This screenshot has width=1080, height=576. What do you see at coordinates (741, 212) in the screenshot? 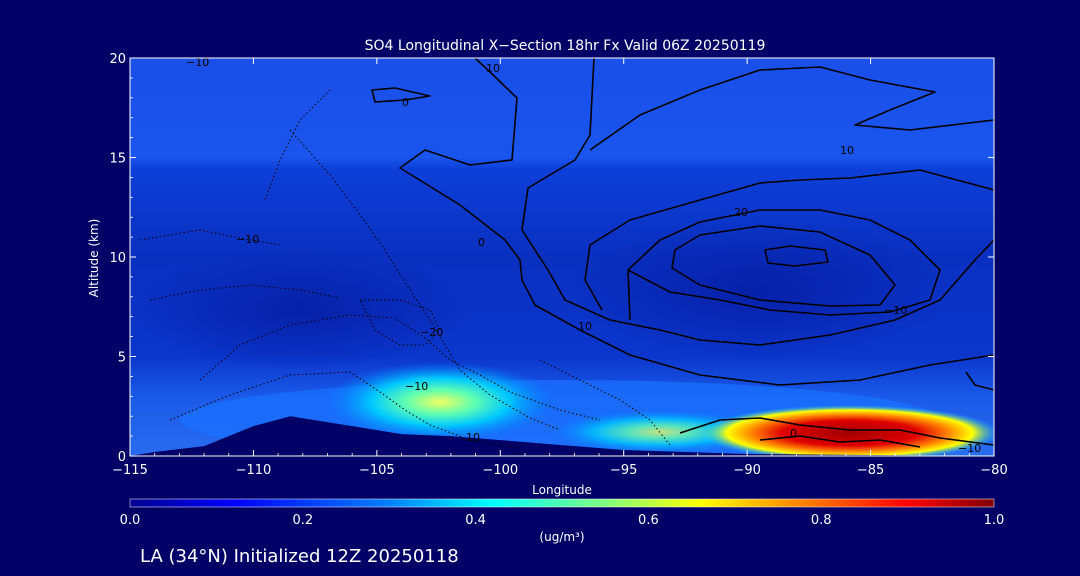
I see `contour-label: 20` at bounding box center [741, 212].